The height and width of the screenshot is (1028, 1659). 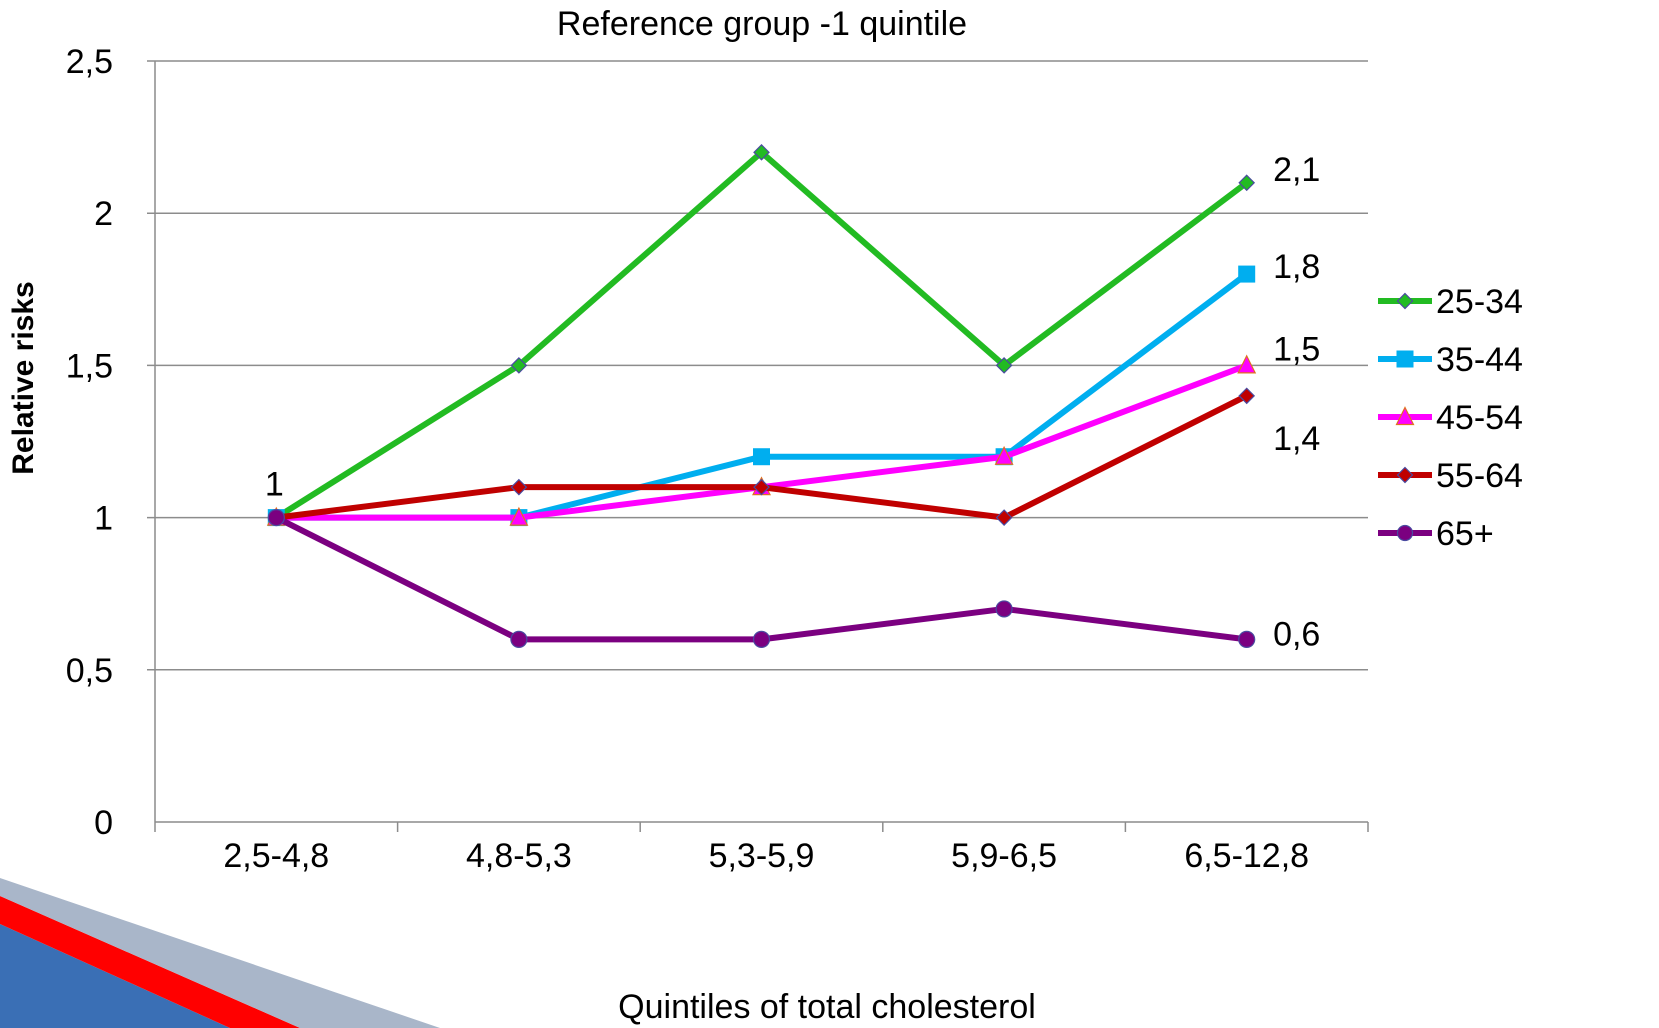 I want to click on legend-item-55-64: 55-64, so click(x=1450, y=476).